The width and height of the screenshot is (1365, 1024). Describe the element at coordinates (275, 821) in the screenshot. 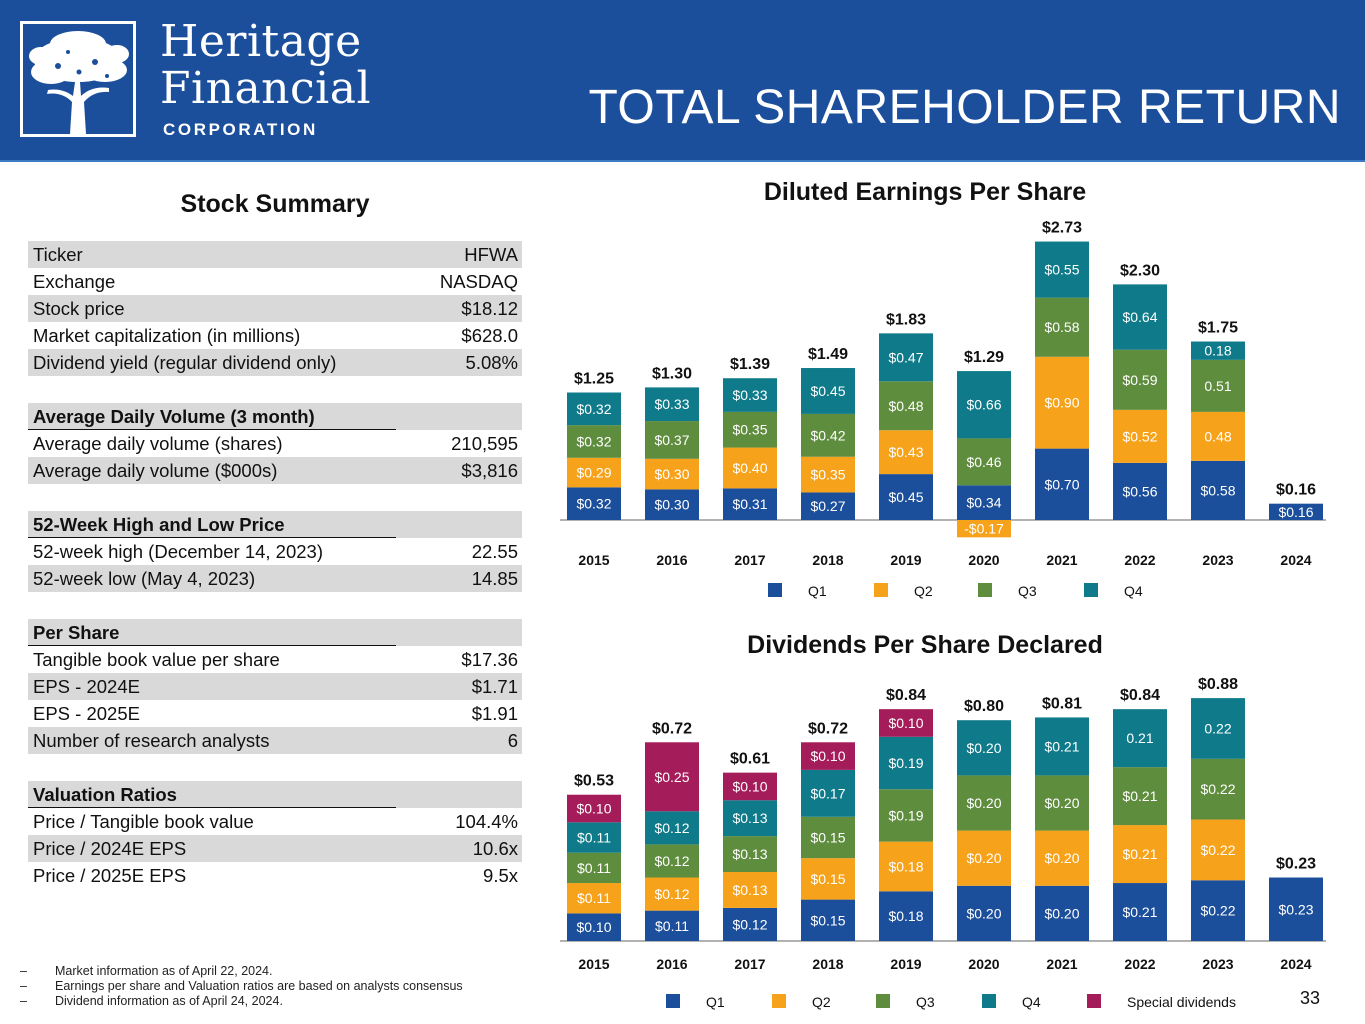

I see `summary-row: Price / Tangible book value 104.4%` at that location.